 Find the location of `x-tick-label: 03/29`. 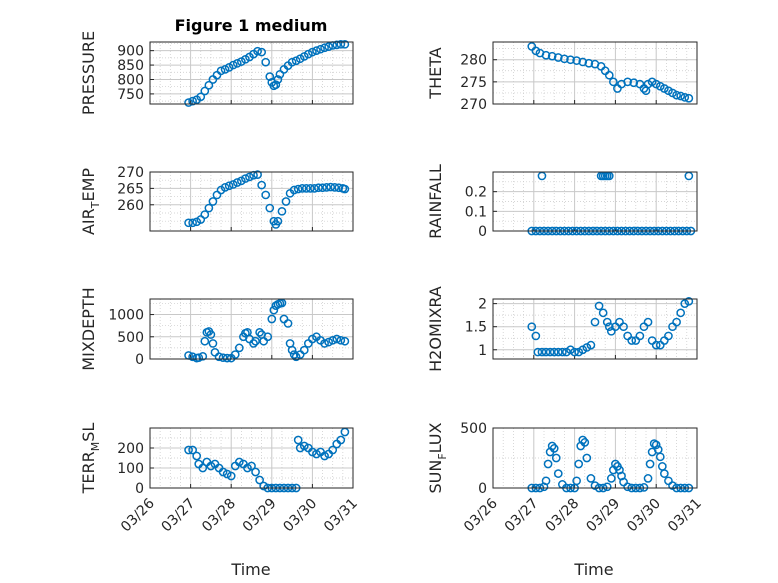

x-tick-label: 03/29 is located at coordinates (260, 516).